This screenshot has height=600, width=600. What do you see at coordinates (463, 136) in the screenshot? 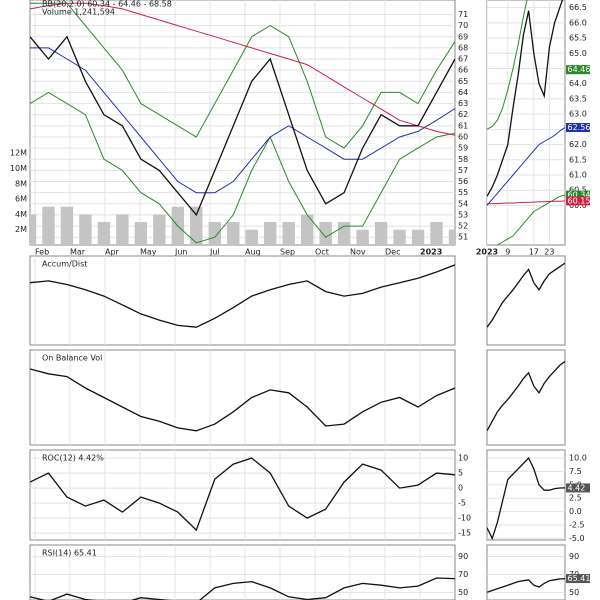
I see `y-tick-label: 60` at bounding box center [463, 136].